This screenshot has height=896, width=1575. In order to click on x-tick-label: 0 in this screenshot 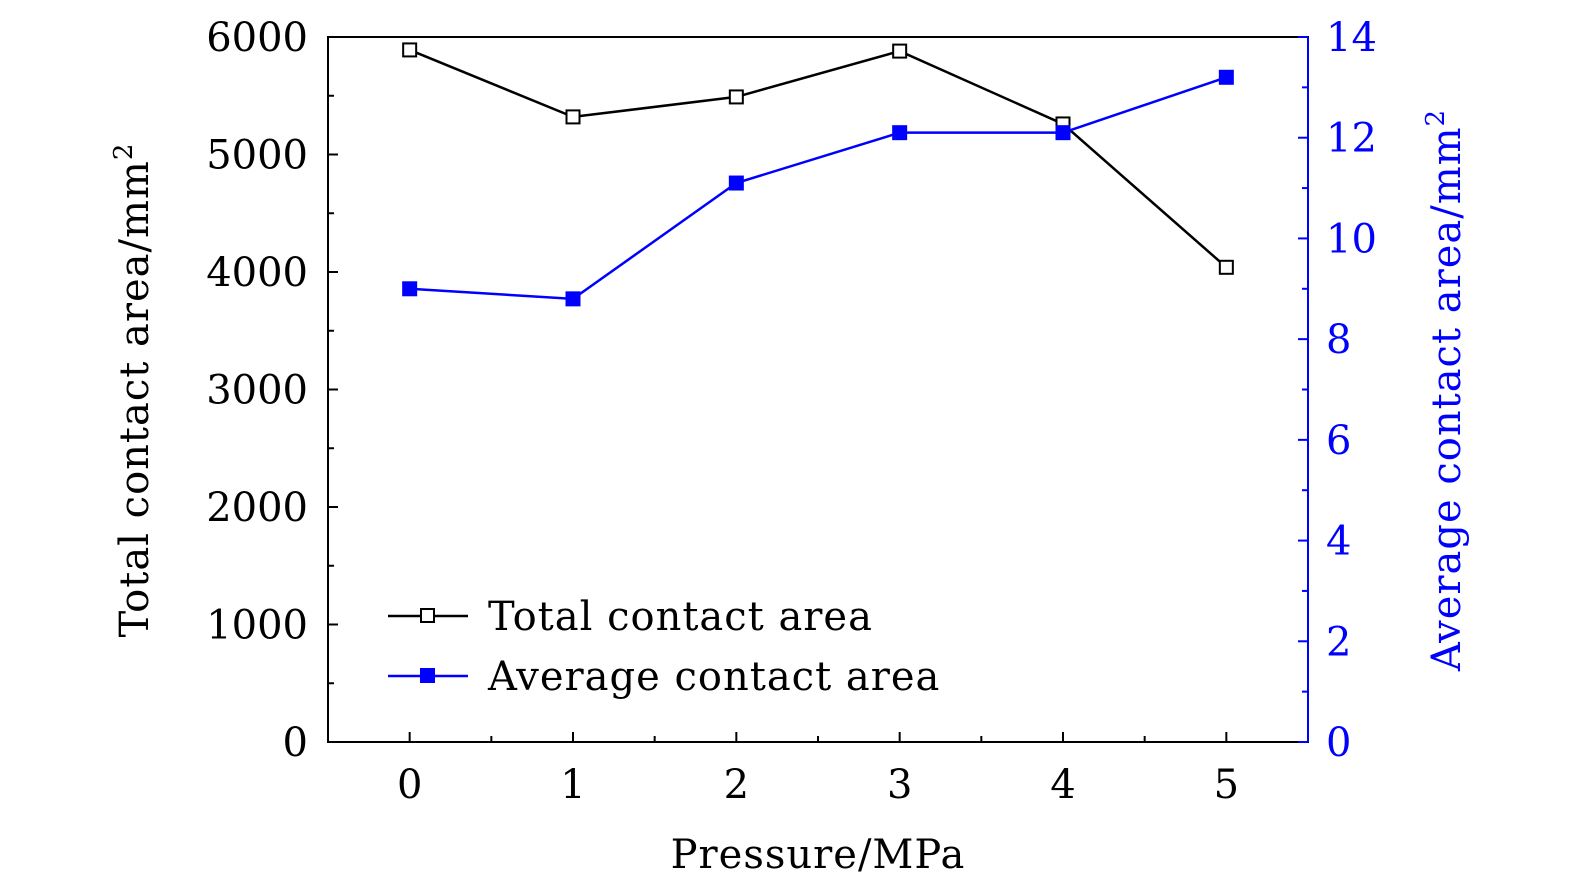, I will do `click(409, 785)`.